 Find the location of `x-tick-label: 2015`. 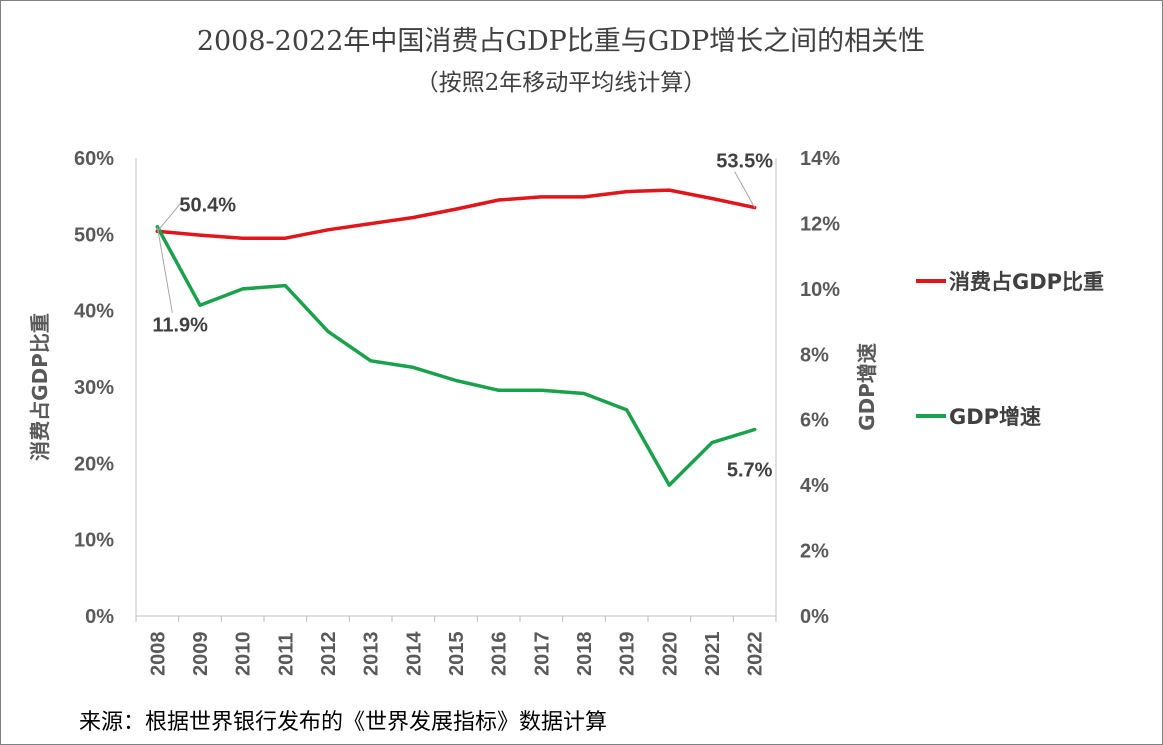

x-tick-label: 2015 is located at coordinates (457, 654).